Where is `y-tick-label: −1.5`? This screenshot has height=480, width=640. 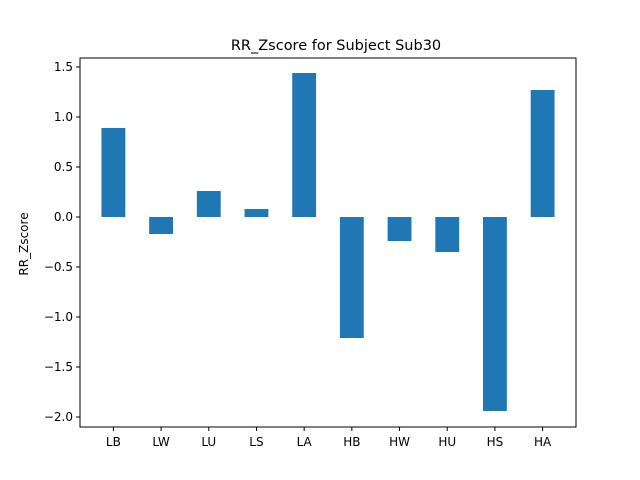 y-tick-label: −1.5 is located at coordinates (58, 367).